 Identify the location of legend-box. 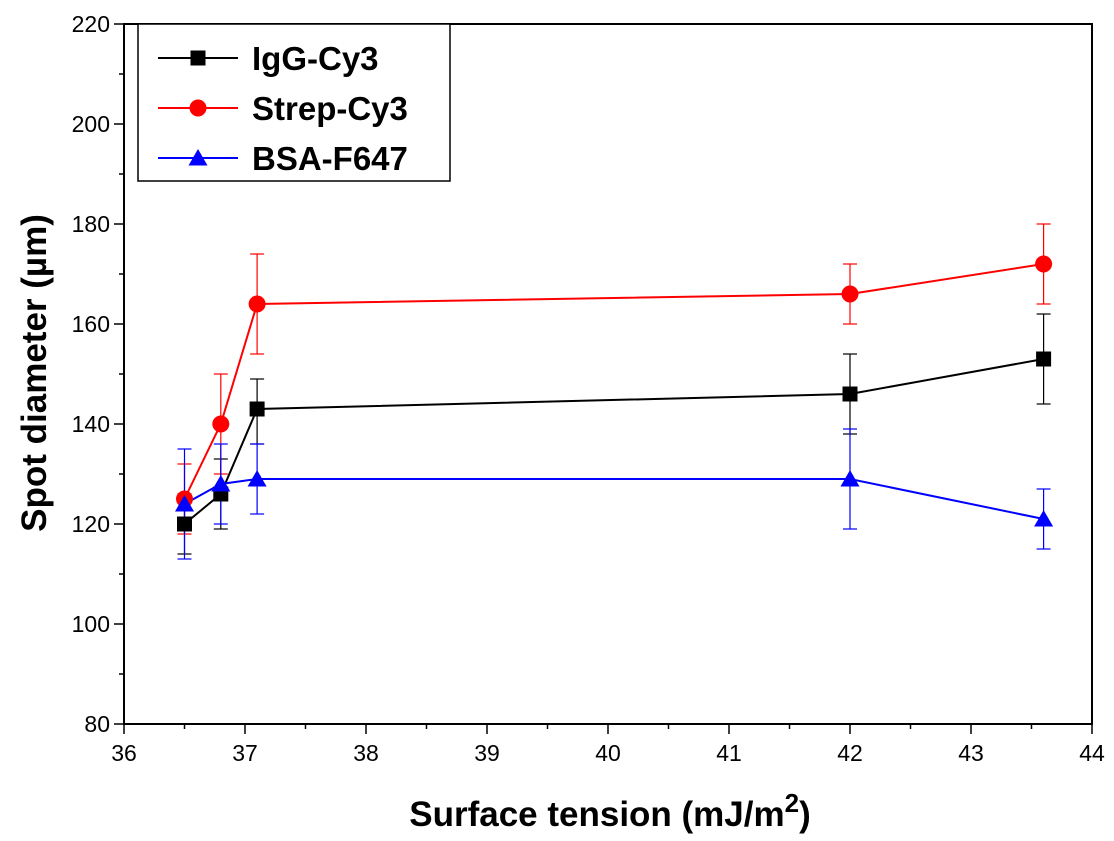
(294, 102).